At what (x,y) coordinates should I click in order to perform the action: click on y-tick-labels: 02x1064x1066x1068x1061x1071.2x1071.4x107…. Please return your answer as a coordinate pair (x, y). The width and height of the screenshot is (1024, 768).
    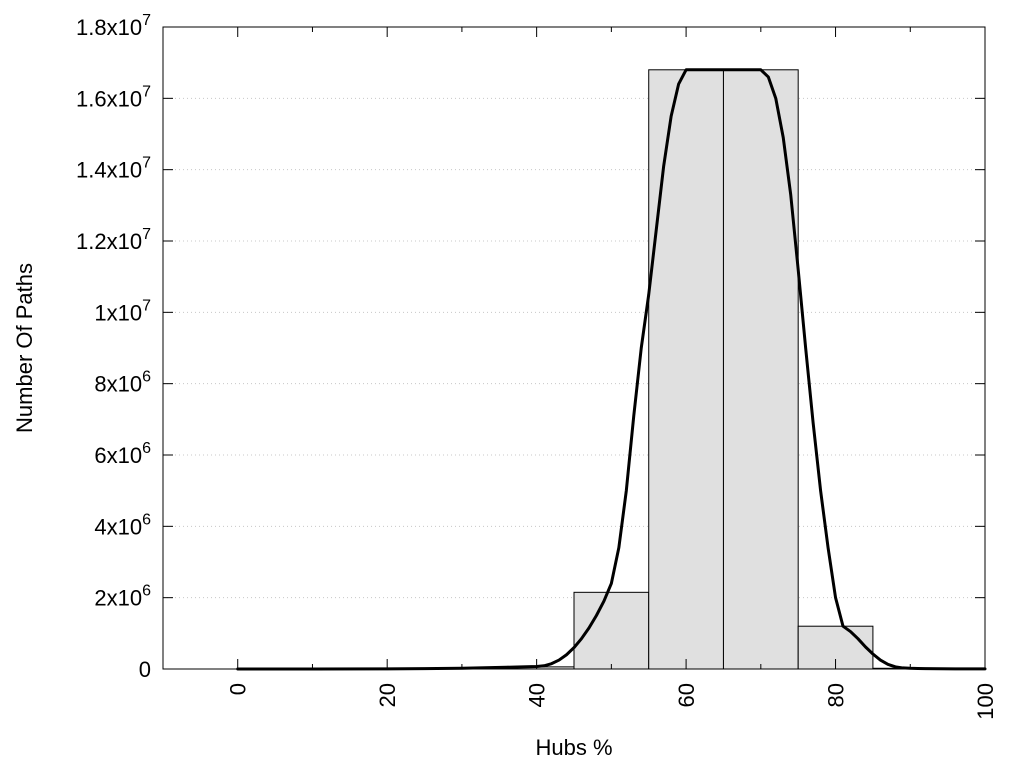
    Looking at the image, I should click on (113, 347).